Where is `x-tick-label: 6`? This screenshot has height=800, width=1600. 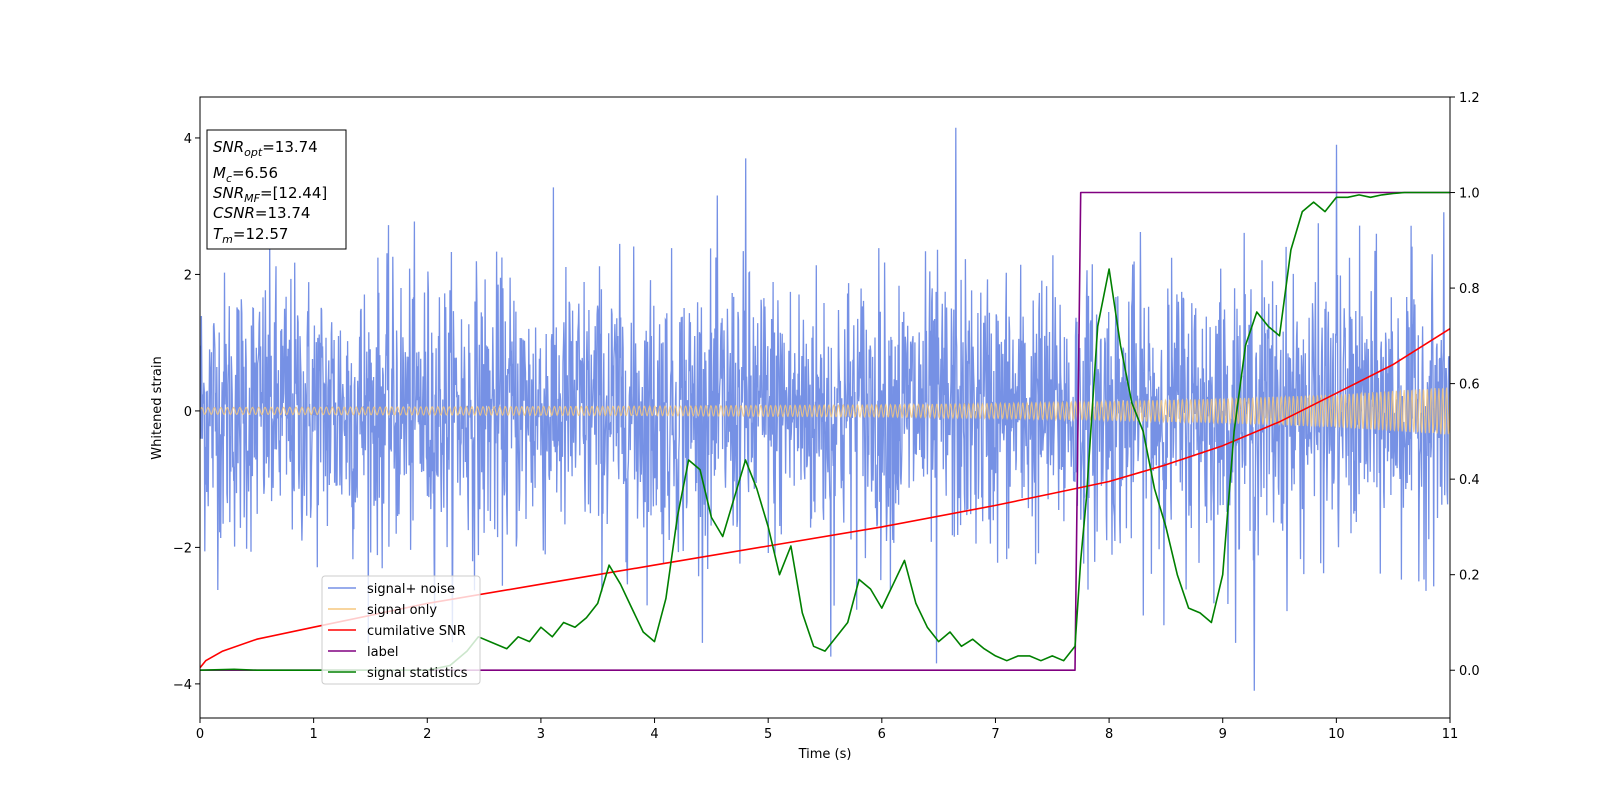 x-tick-label: 6 is located at coordinates (882, 734).